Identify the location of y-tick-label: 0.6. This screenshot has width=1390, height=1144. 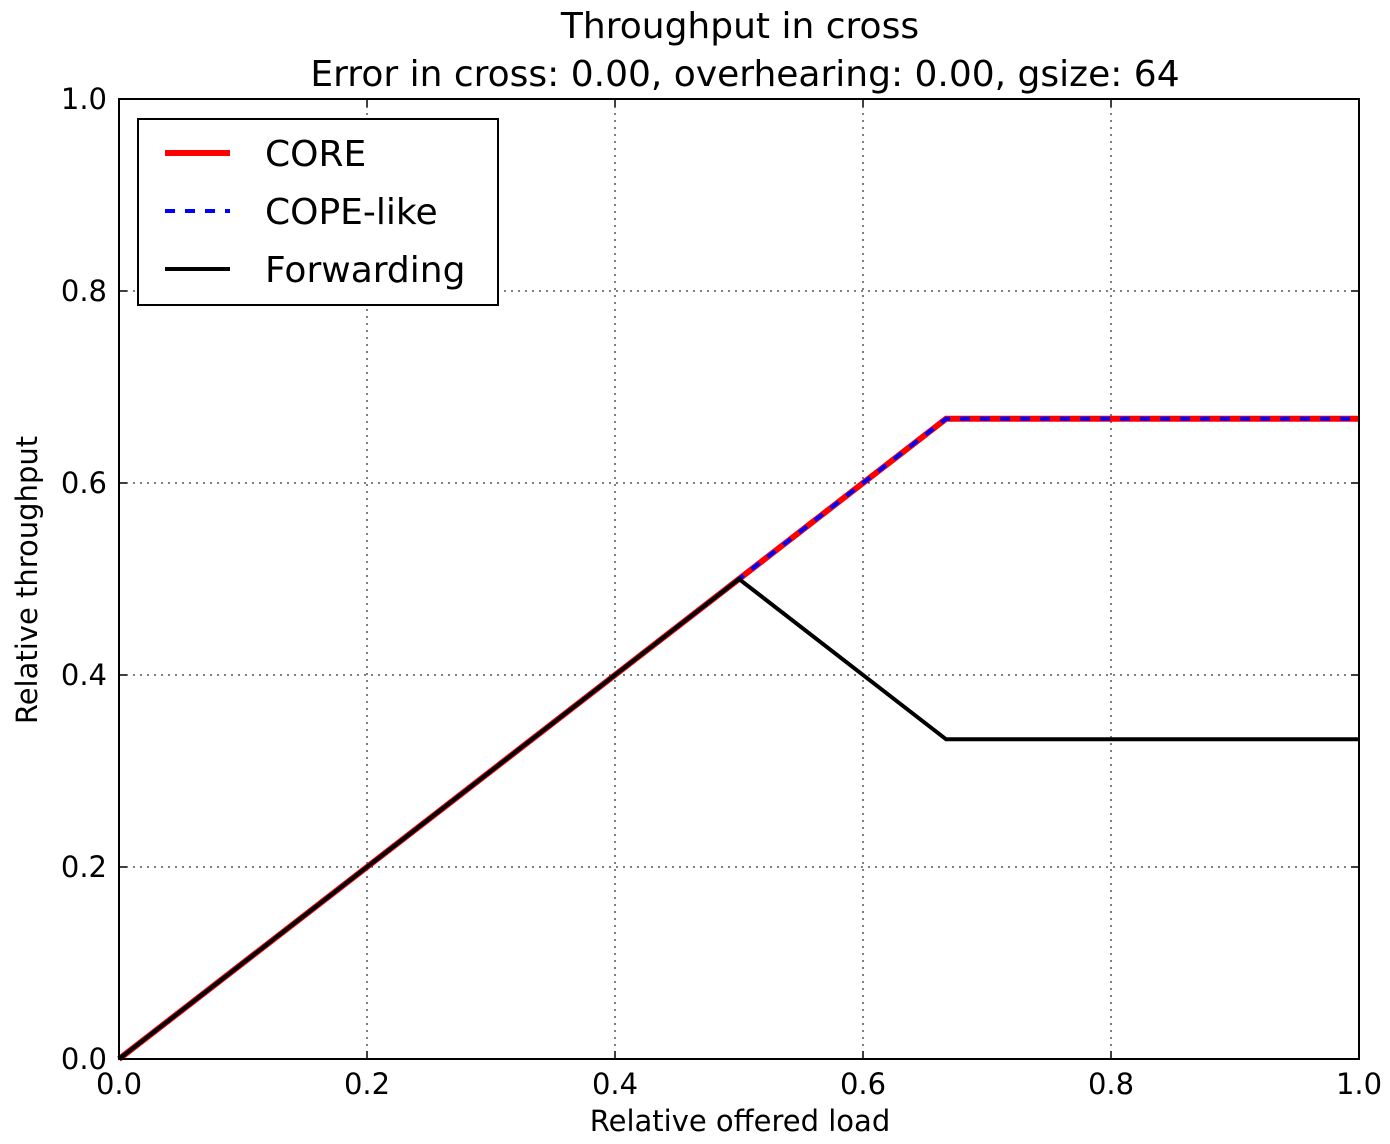
(84, 483).